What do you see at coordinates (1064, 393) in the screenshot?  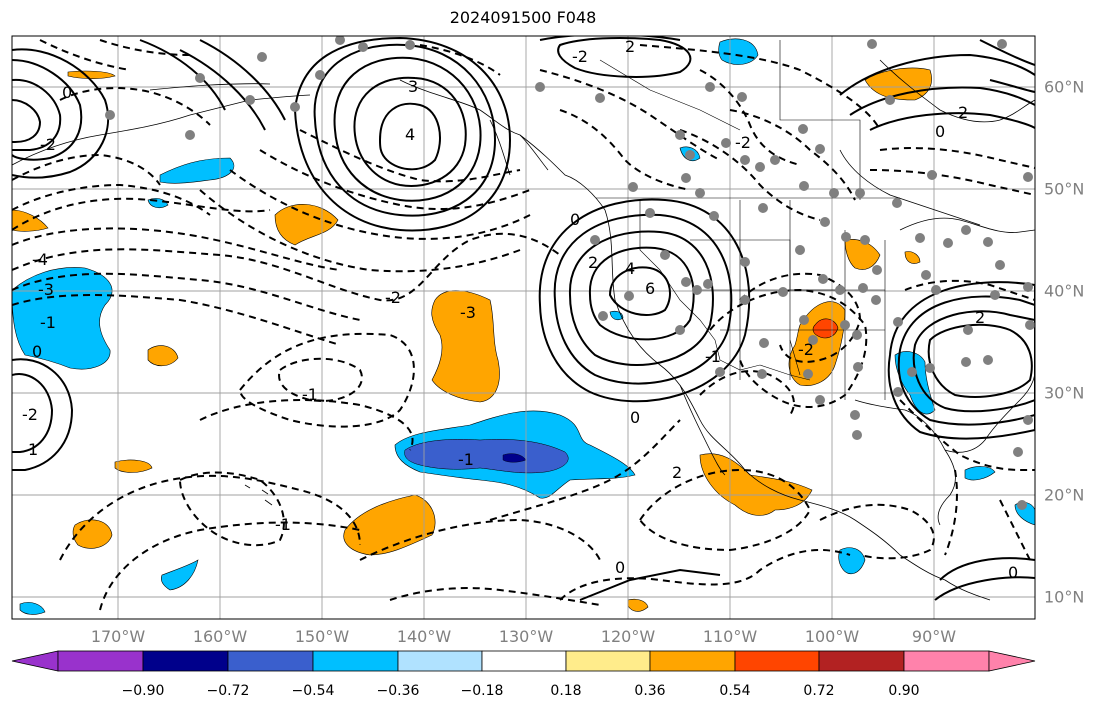 I see `latitude-label: 30°N` at bounding box center [1064, 393].